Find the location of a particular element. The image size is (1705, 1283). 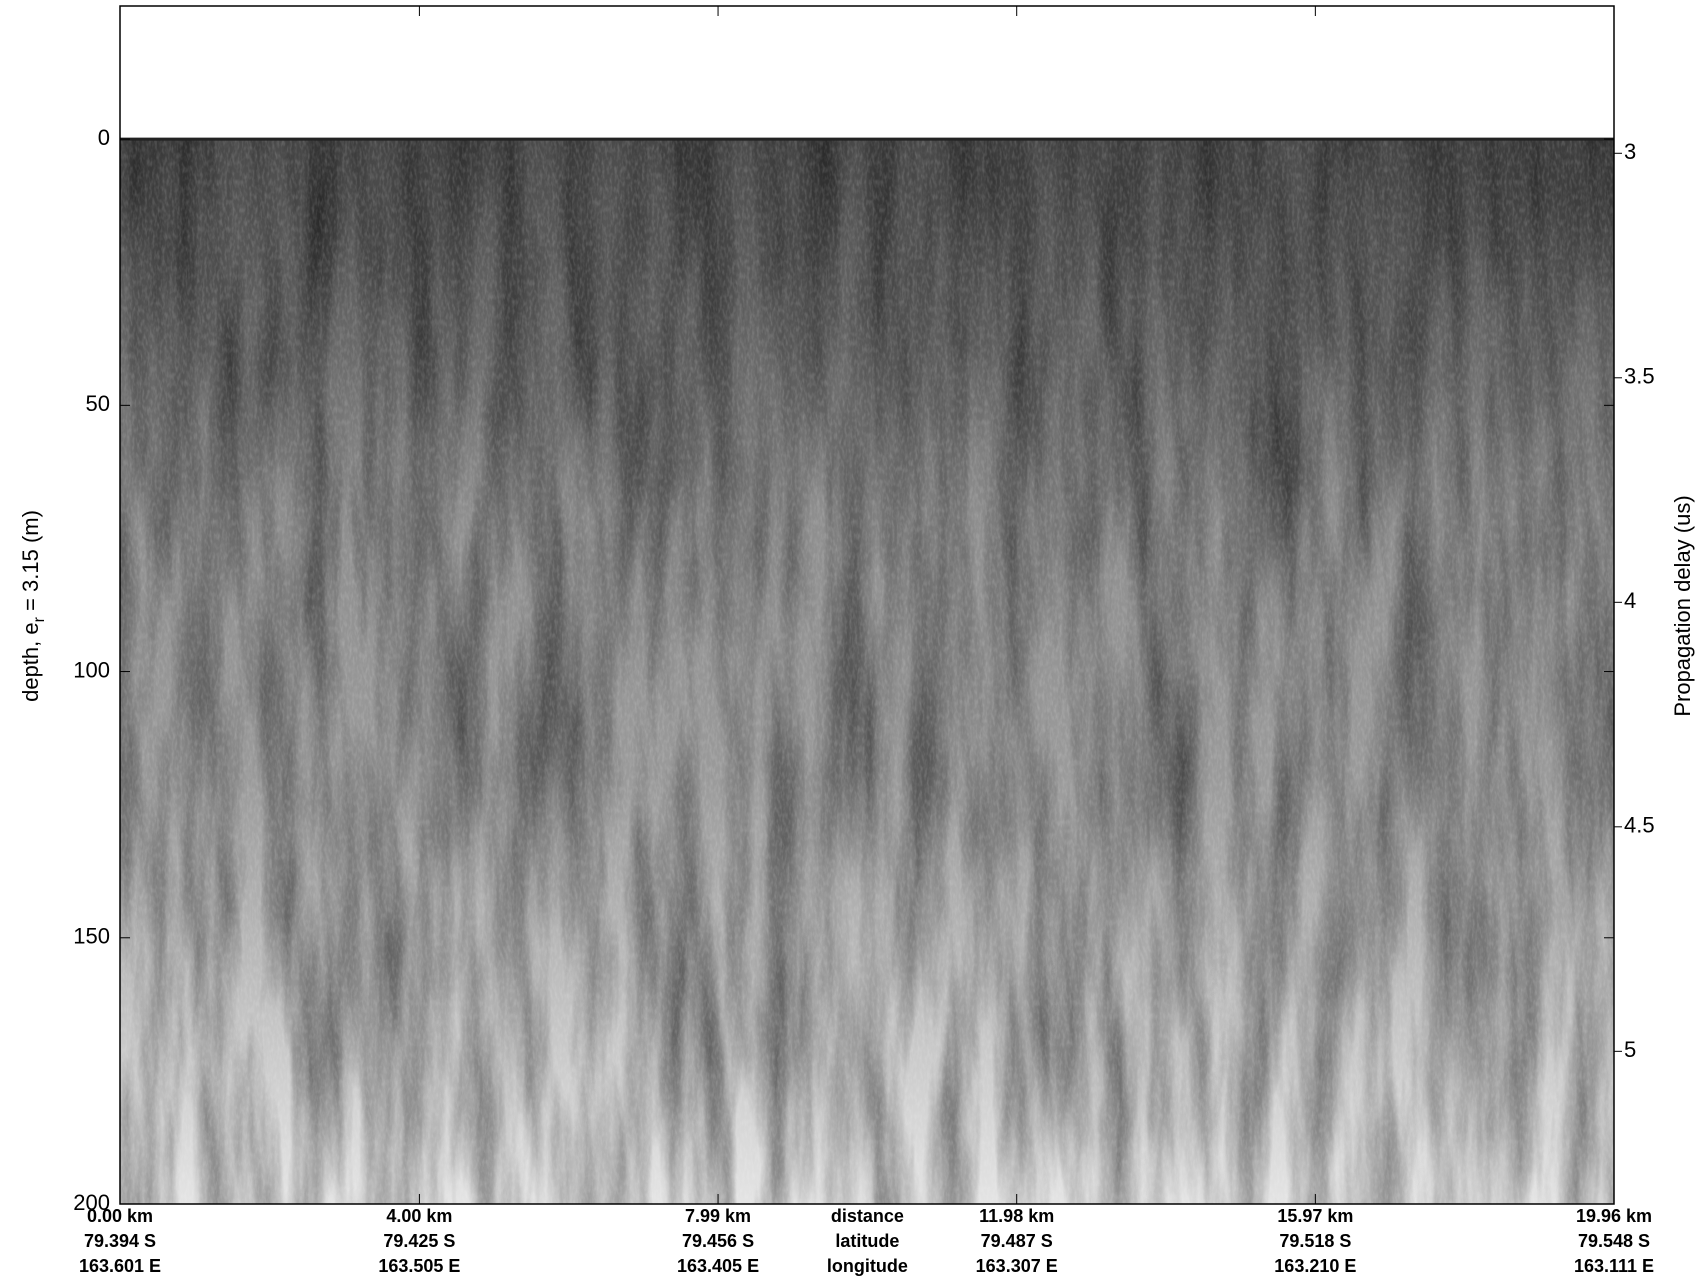

y2-tick-label: 5 is located at coordinates (1630, 1049).